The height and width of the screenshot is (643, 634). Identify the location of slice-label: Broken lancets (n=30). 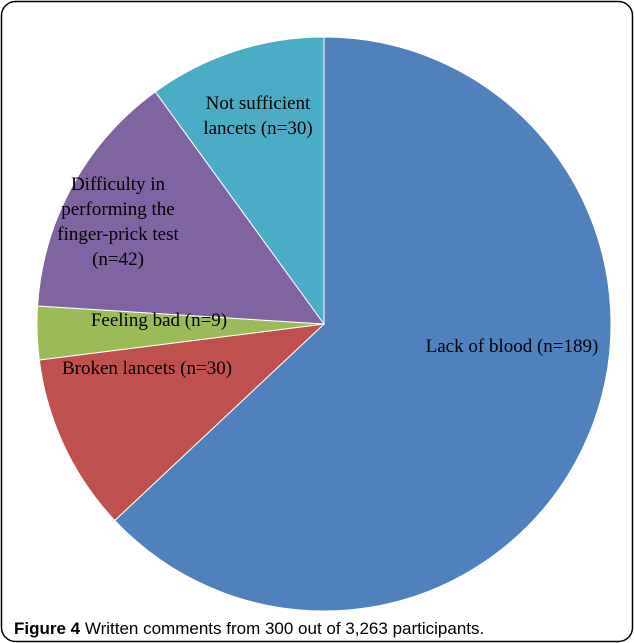
(147, 368).